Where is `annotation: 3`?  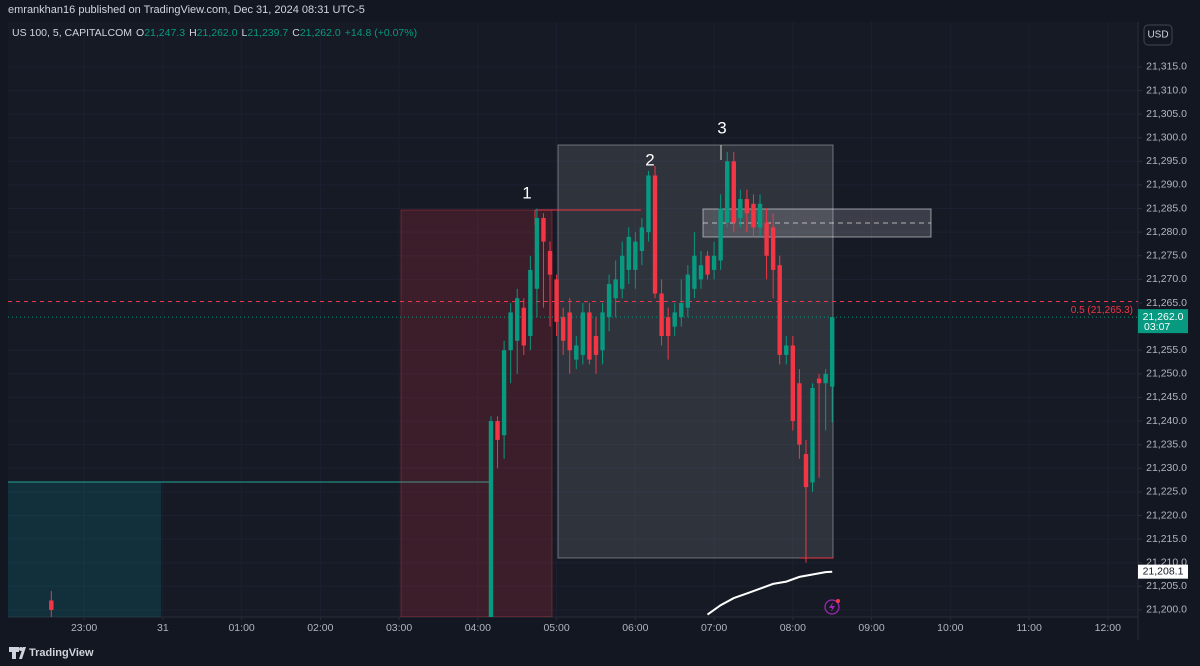
annotation: 3 is located at coordinates (721, 127).